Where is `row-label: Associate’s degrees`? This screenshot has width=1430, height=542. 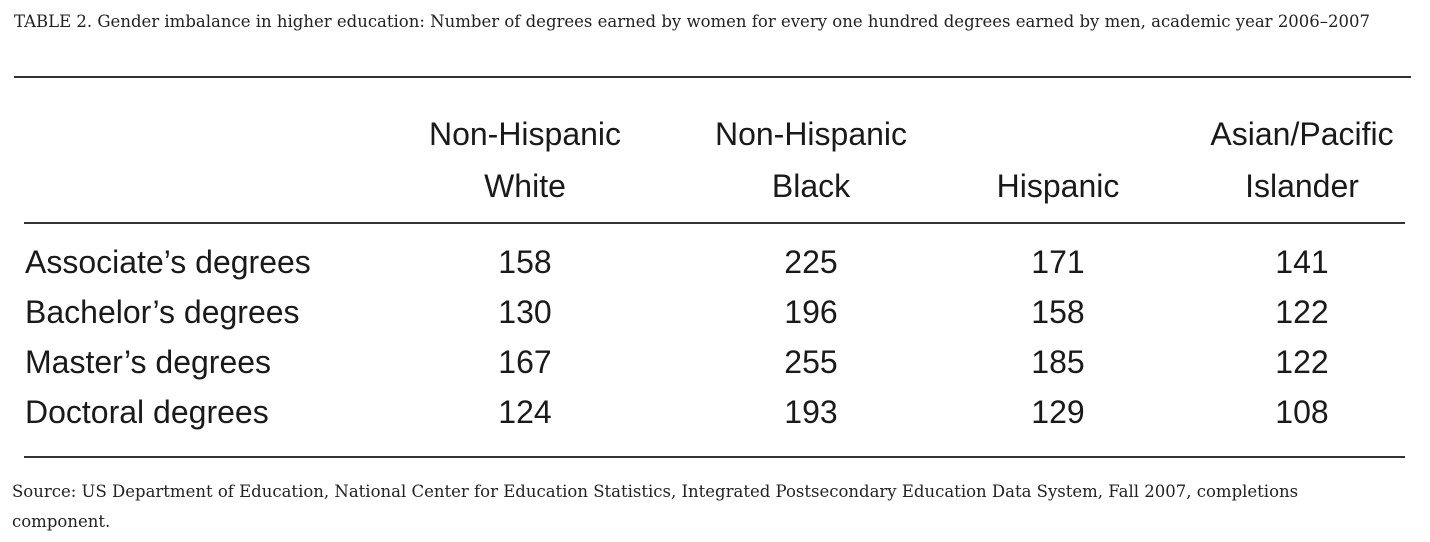 row-label: Associate’s degrees is located at coordinates (168, 262).